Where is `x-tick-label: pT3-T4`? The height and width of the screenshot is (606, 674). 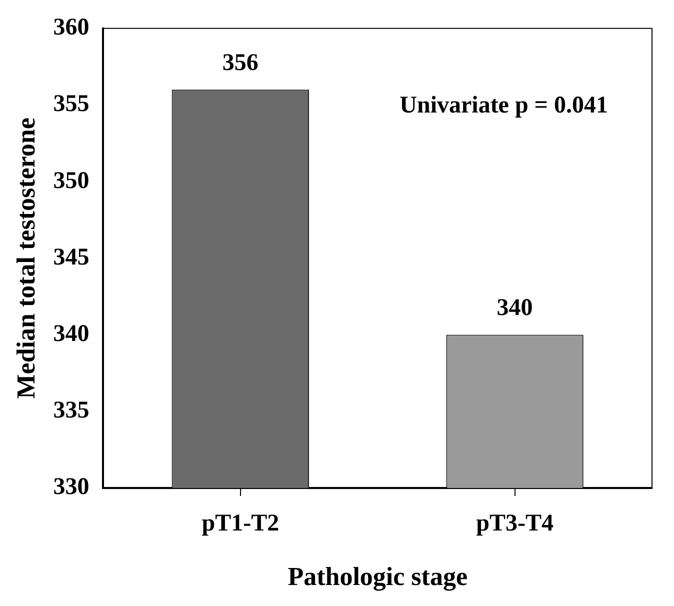 x-tick-label: pT3-T4 is located at coordinates (515, 523).